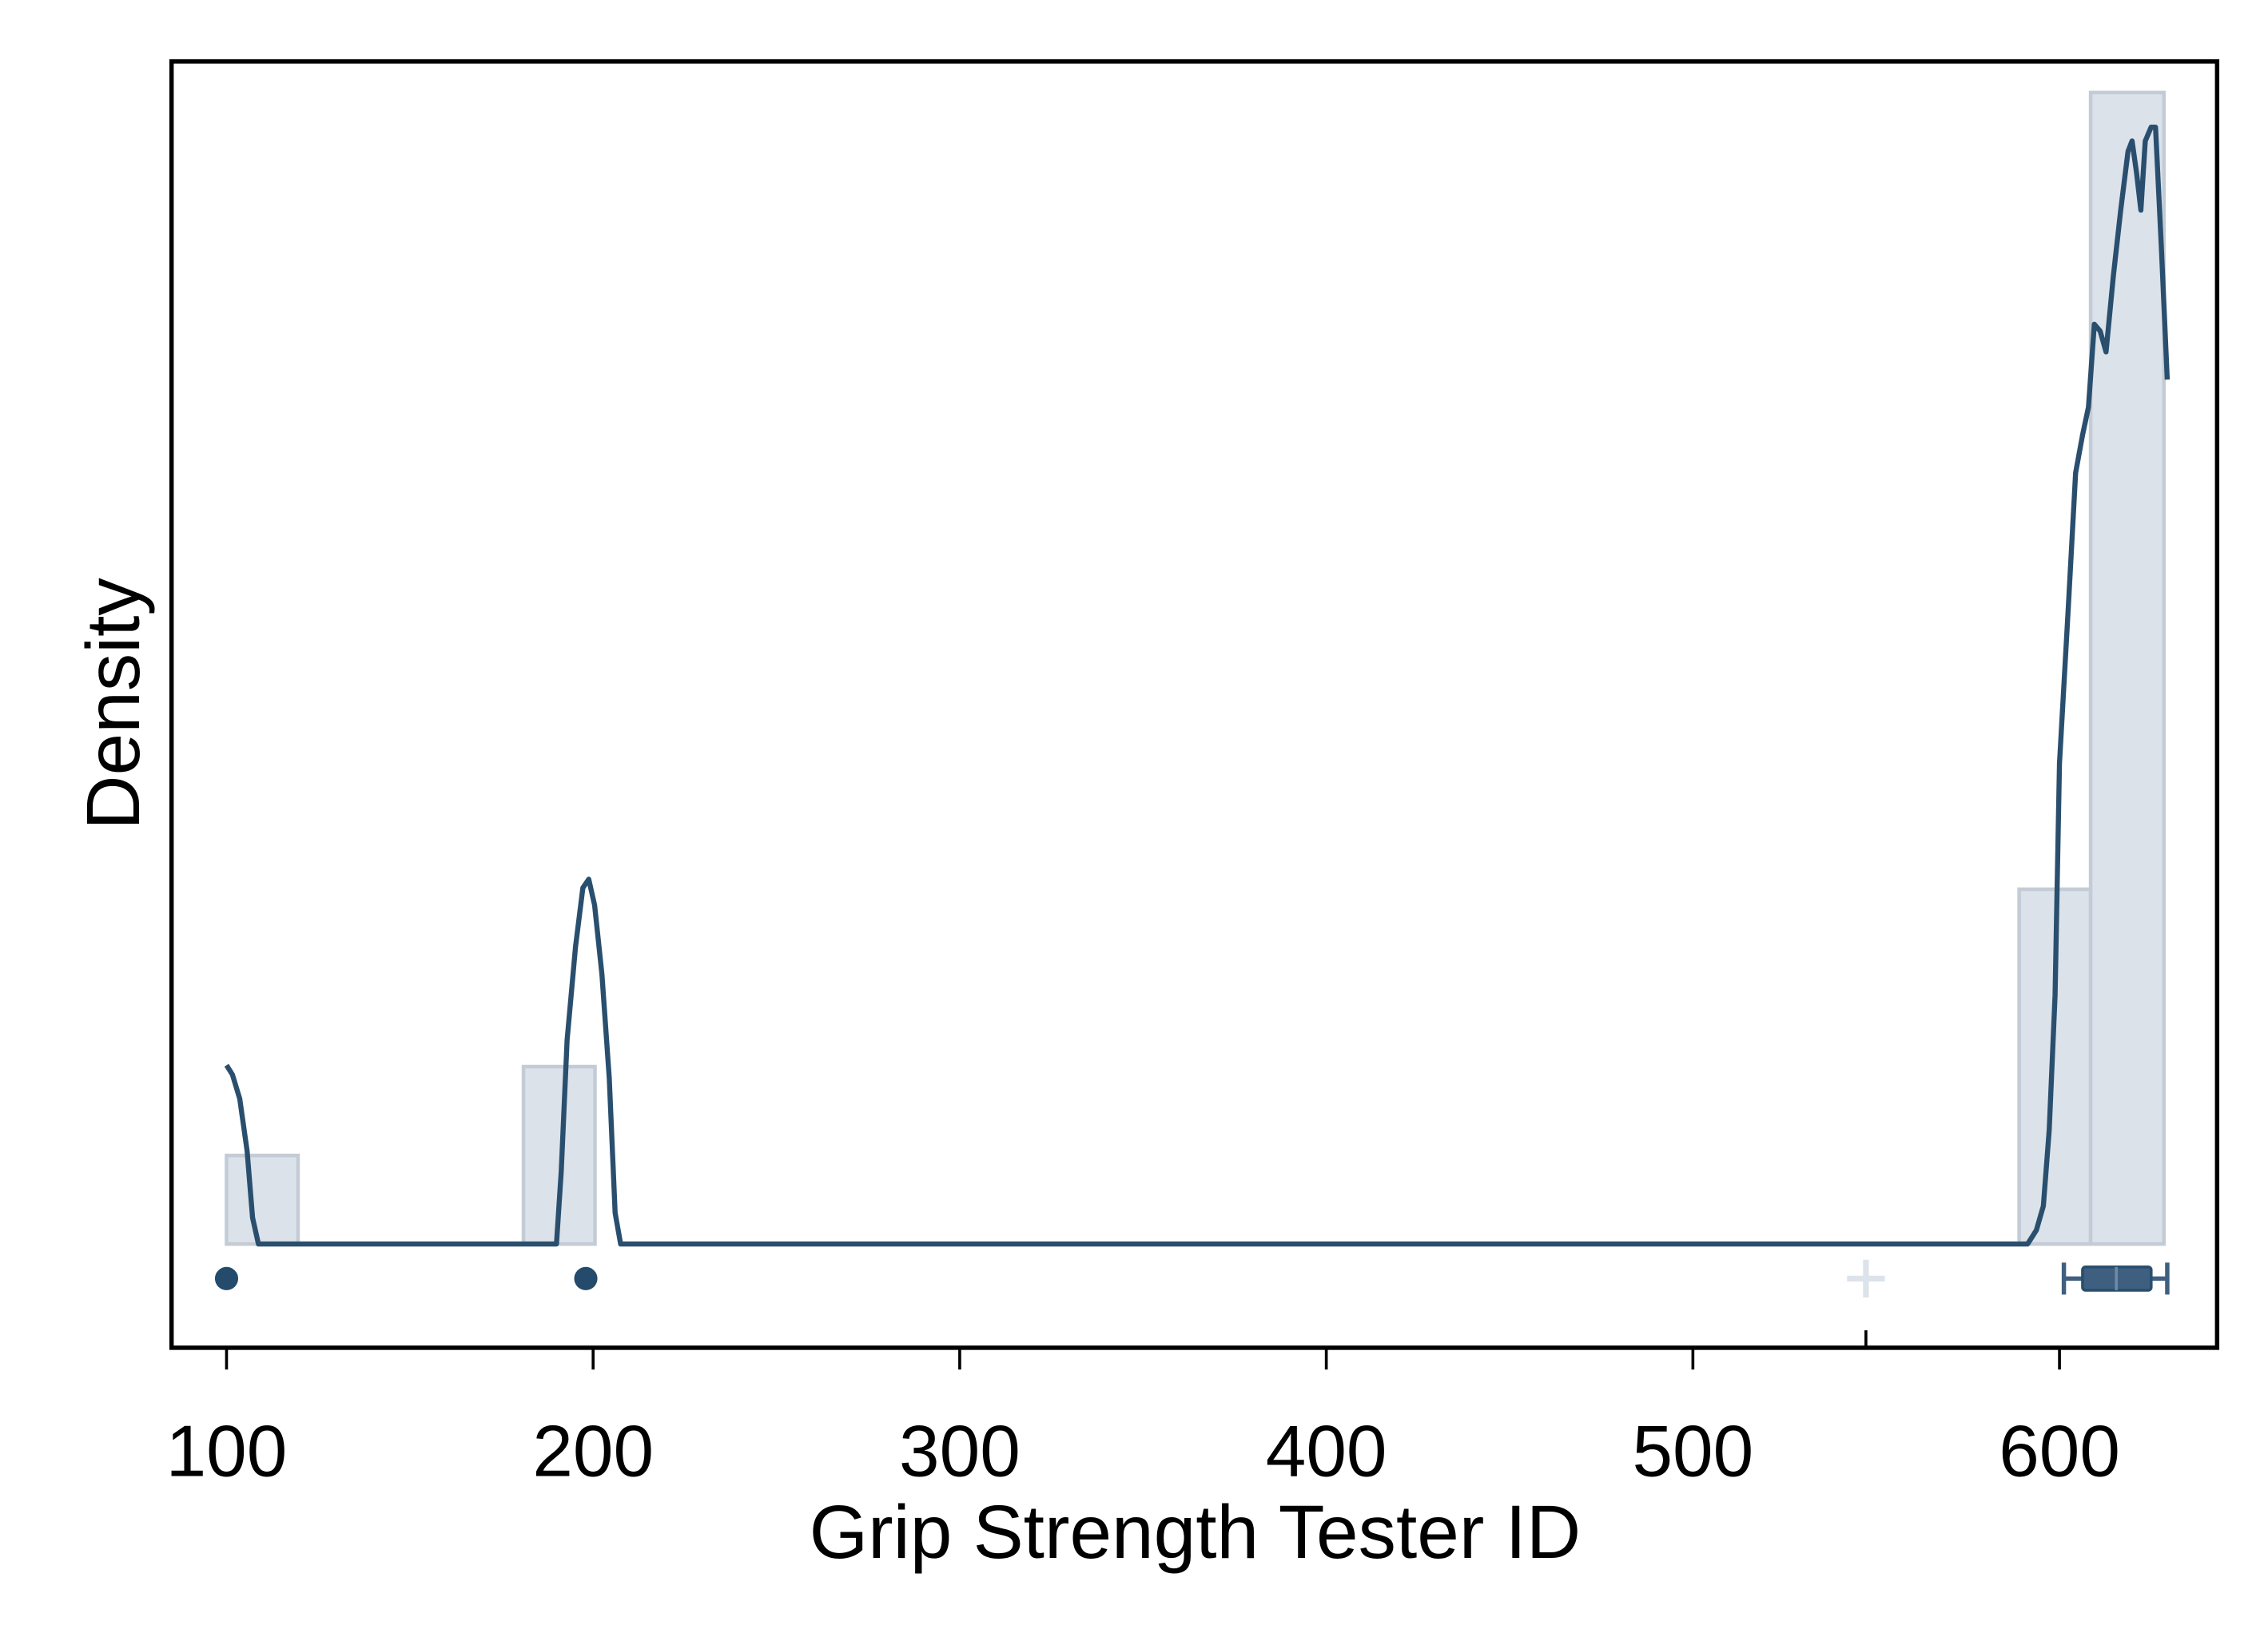 The width and height of the screenshot is (2268, 1649). Describe the element at coordinates (1692, 1451) in the screenshot. I see `x-tick-label: 500` at that location.